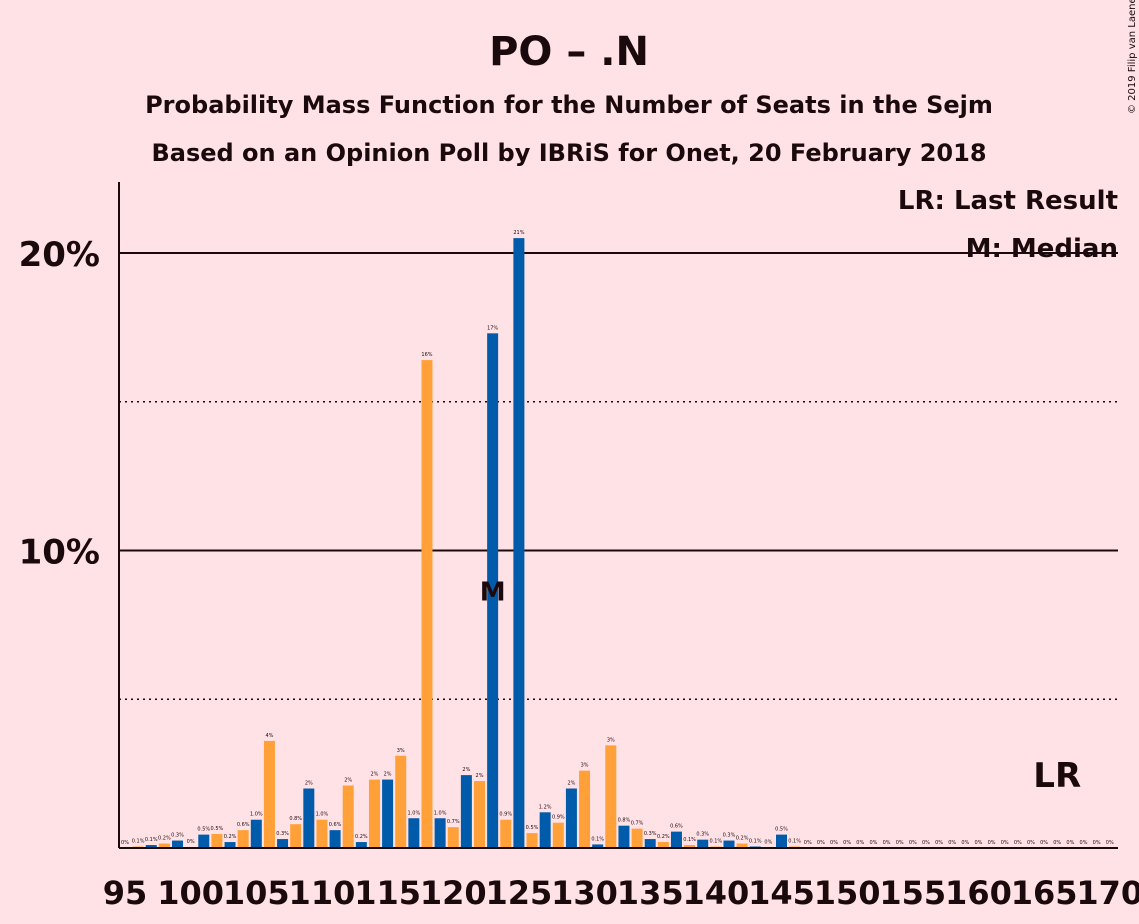  Describe the element at coordinates (466, 770) in the screenshot. I see `bar-label-seat-121: 2%` at that location.